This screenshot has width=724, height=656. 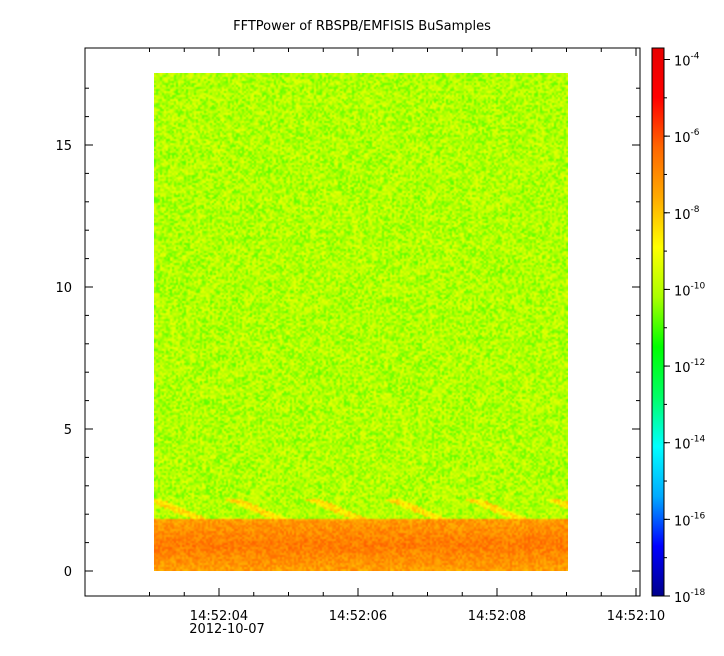 What do you see at coordinates (497, 616) in the screenshot?
I see `x-tick-label: 14:52:08` at bounding box center [497, 616].